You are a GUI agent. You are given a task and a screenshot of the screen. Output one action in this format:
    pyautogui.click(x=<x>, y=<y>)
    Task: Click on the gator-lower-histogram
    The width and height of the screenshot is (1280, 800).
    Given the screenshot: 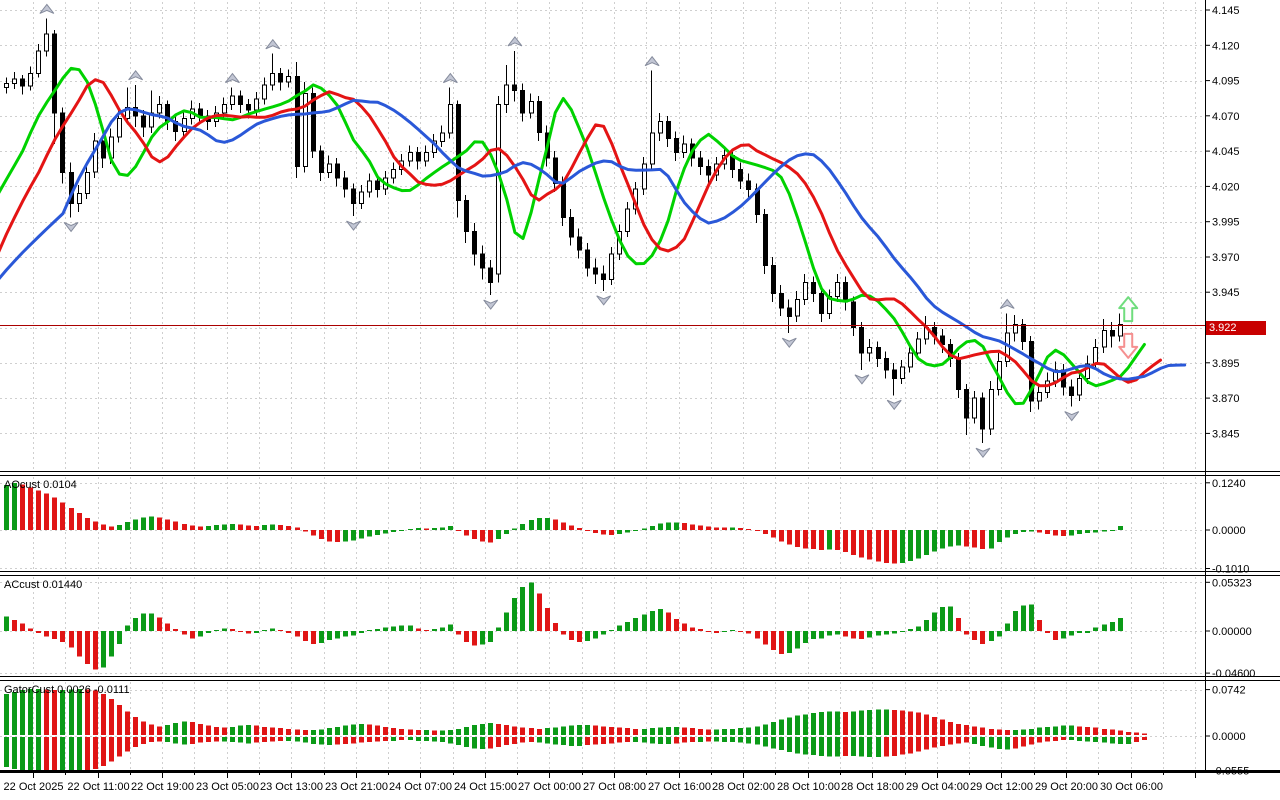 What is the action you would take?
    pyautogui.click(x=575, y=754)
    